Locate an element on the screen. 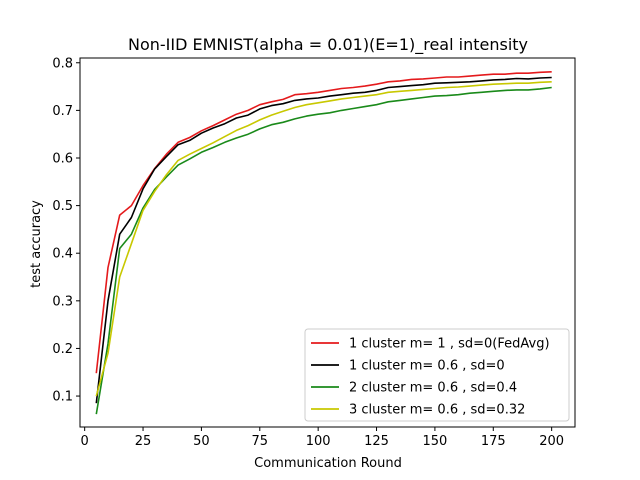 This screenshot has height=480, width=640. legend-box is located at coordinates (437, 375).